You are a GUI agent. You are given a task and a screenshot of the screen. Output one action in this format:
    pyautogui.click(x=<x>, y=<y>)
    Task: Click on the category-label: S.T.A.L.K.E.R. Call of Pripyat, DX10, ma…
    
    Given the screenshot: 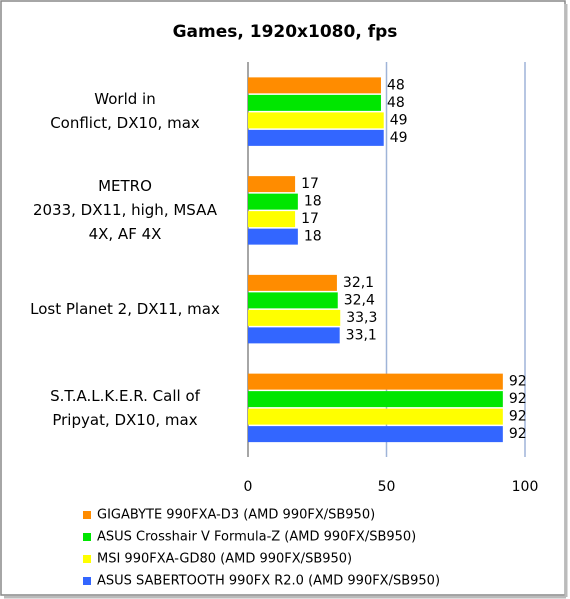 What is the action you would take?
    pyautogui.click(x=125, y=407)
    